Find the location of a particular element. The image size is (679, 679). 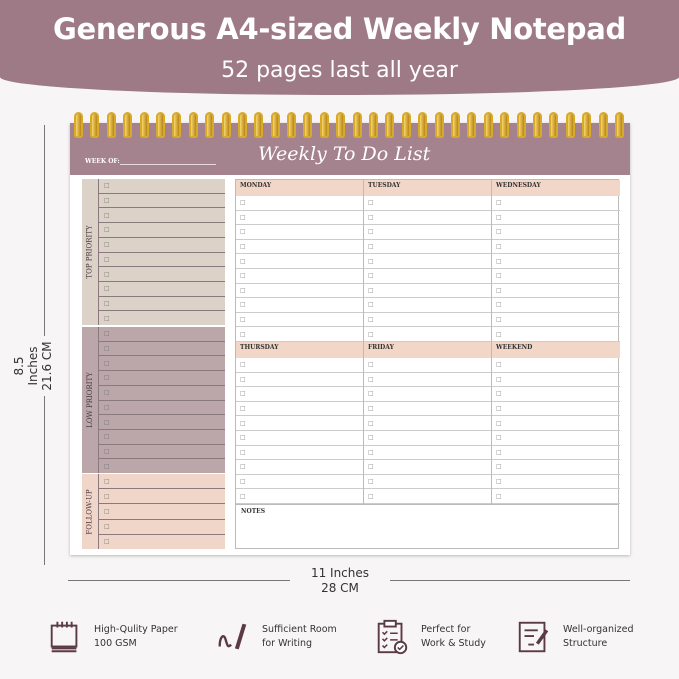

day-header: WEDNESDAY is located at coordinates (556, 188).